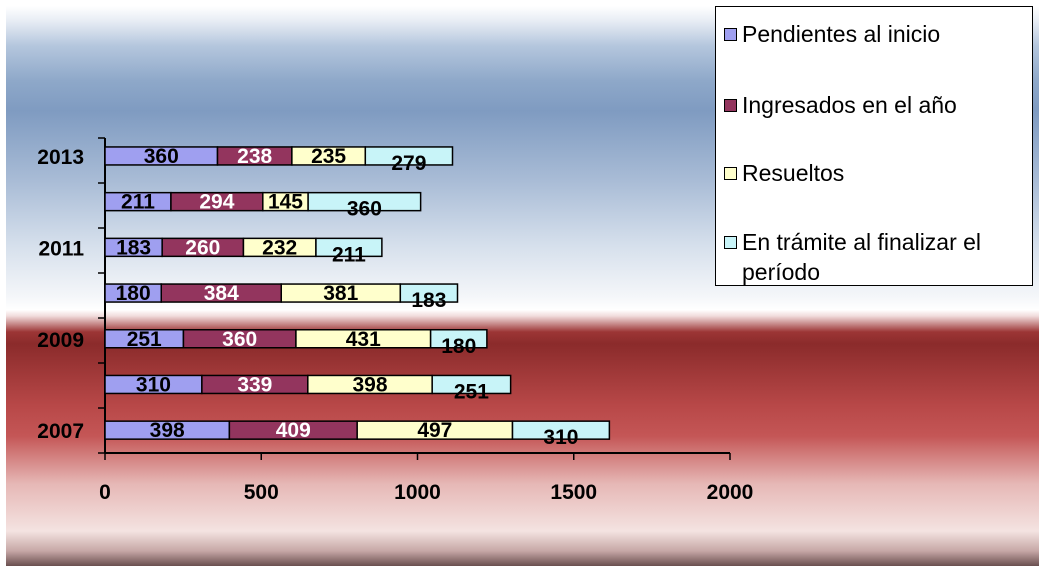  Describe the element at coordinates (60, 340) in the screenshot. I see `y-category-label: 2009` at that location.